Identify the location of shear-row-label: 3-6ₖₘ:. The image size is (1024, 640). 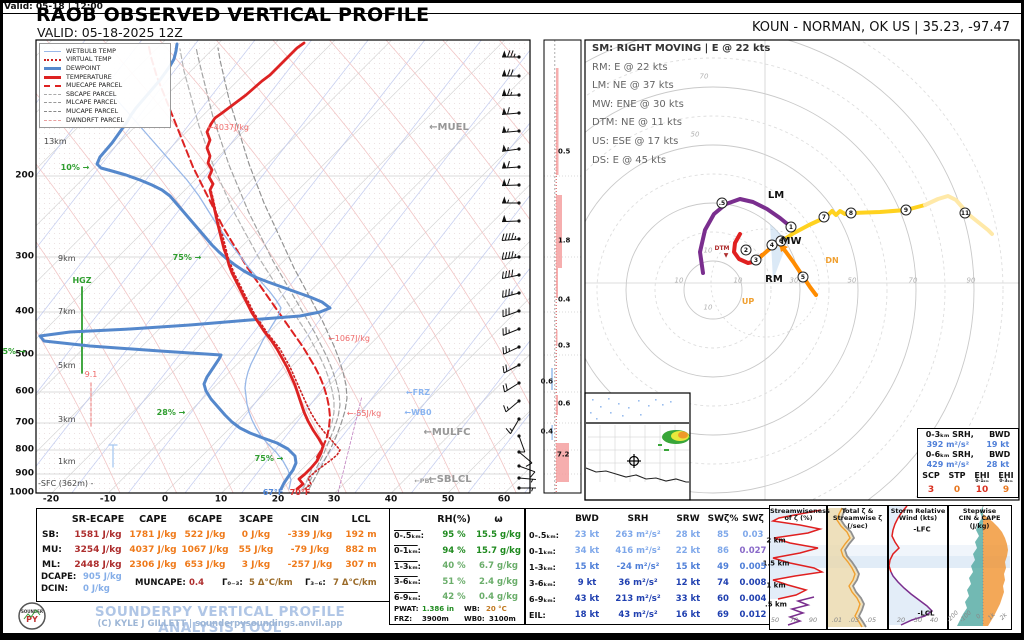
(542, 583).